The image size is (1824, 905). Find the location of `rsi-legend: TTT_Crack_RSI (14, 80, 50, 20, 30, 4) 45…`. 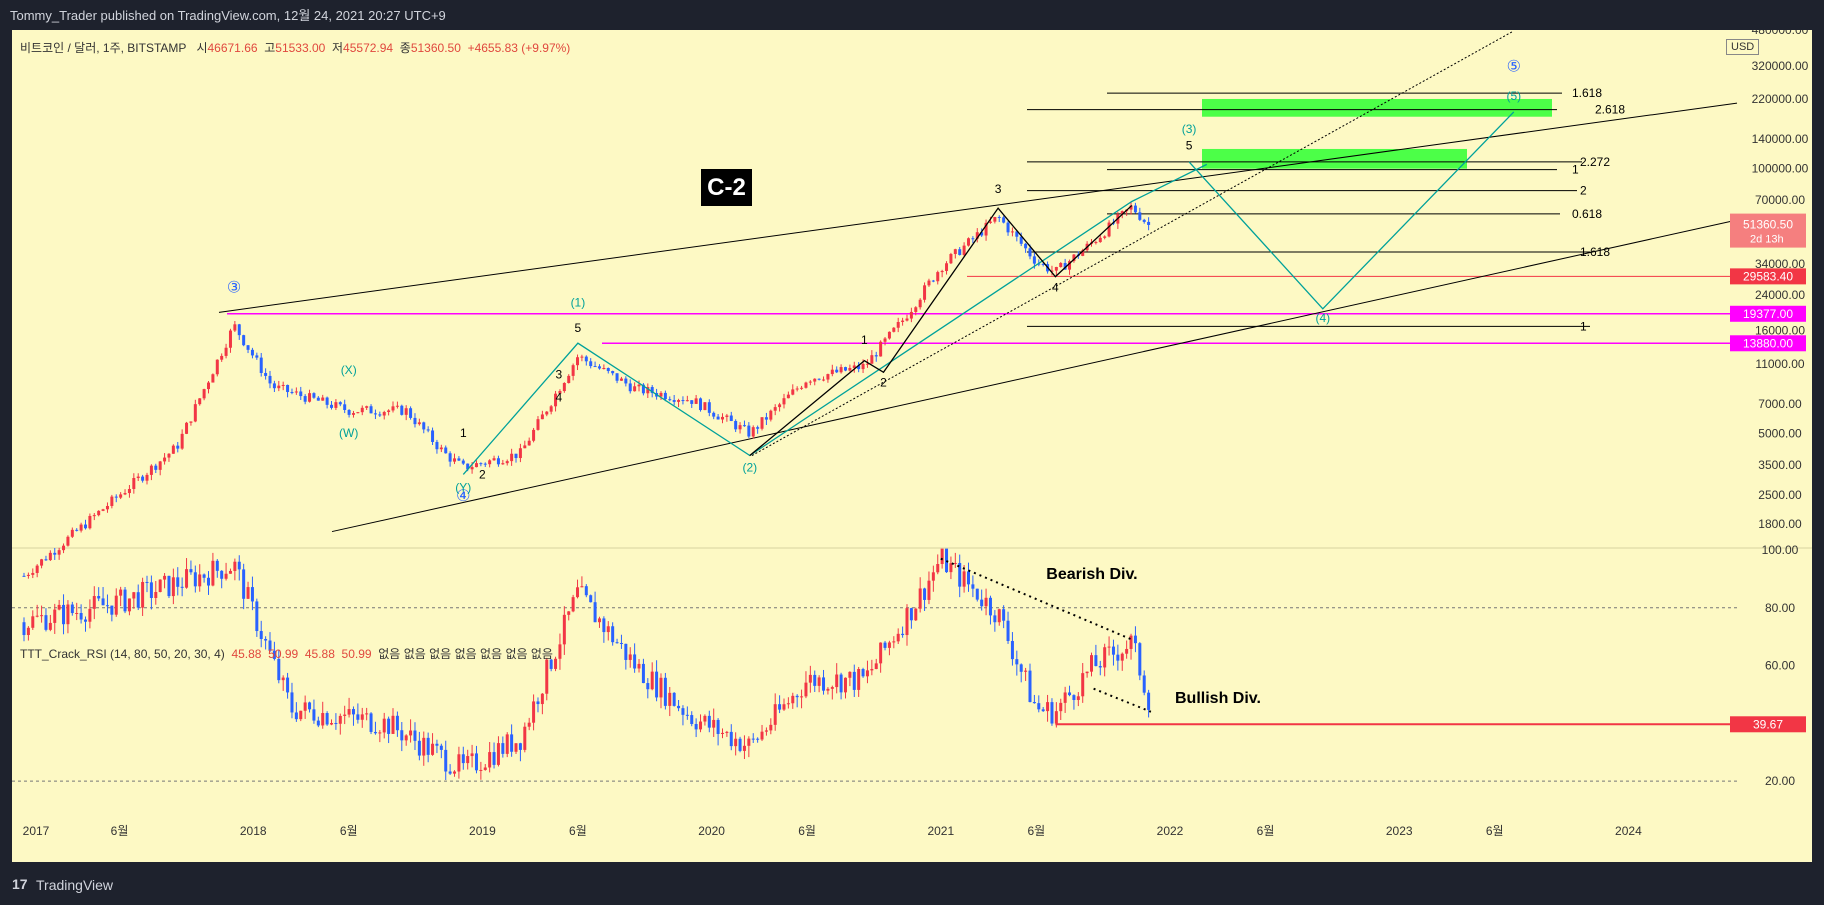

rsi-legend: TTT_Crack_RSI (14, 80, 50, 20, 30, 4) 45… is located at coordinates (286, 653).